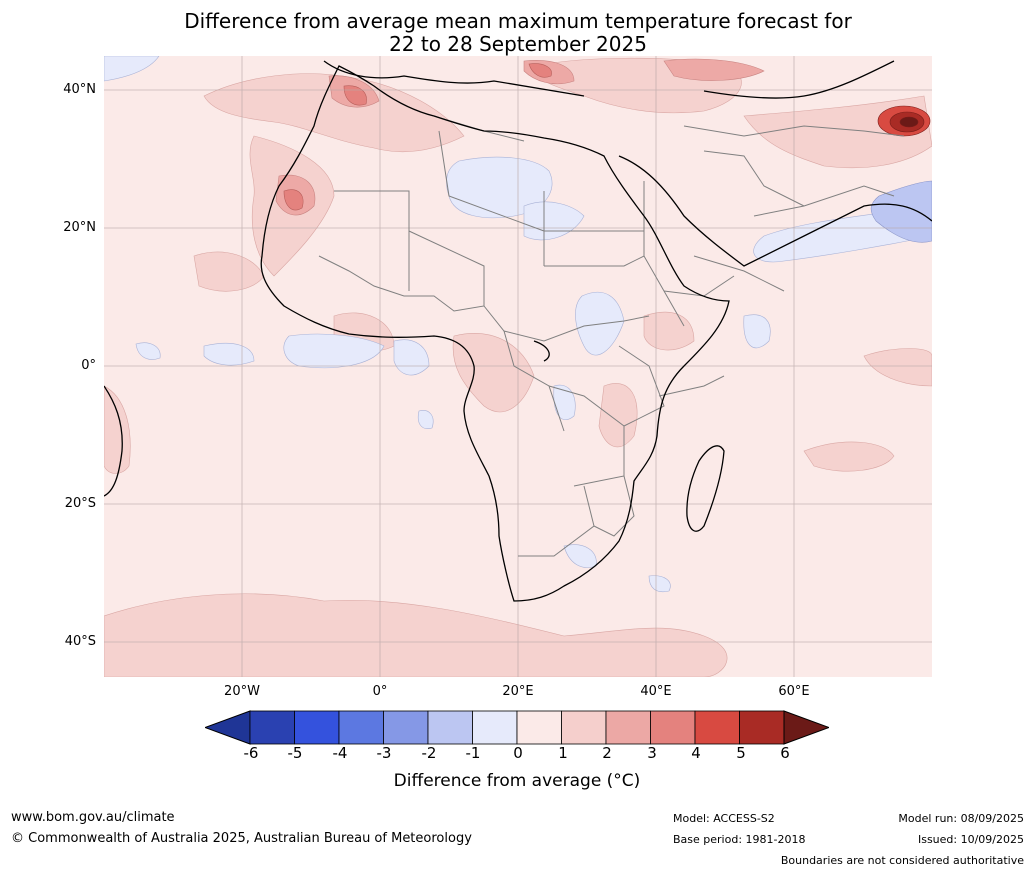  I want to click on colorbar-title: Difference from average (°C), so click(517, 781).